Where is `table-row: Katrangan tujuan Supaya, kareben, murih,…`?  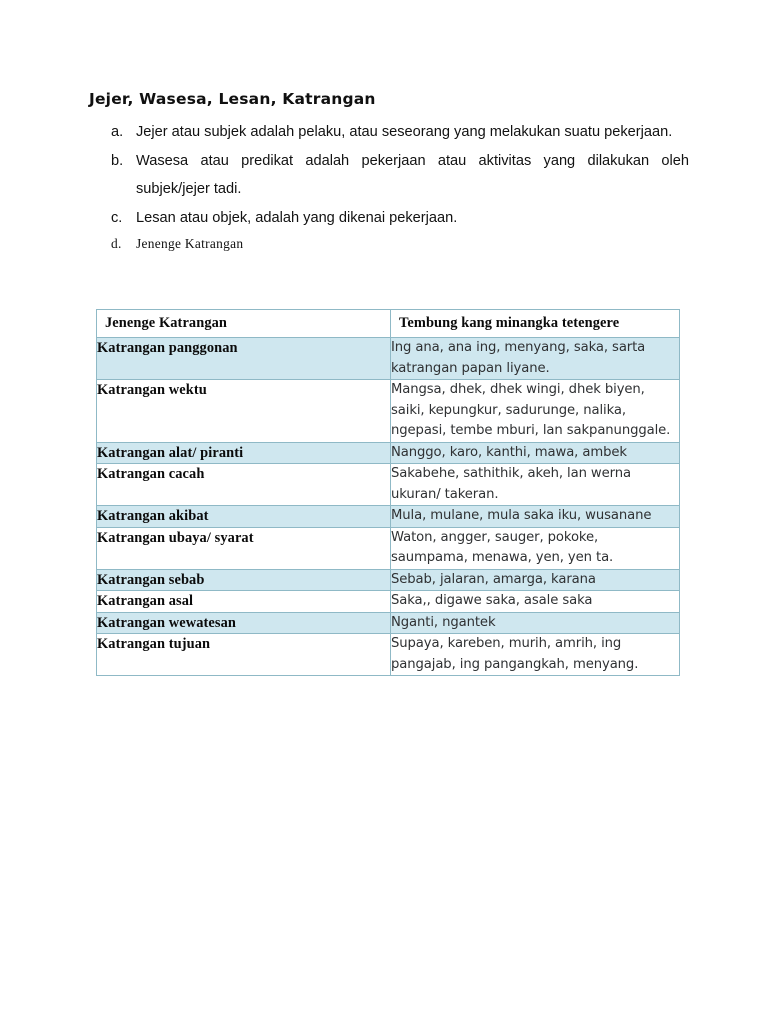
table-row: Katrangan tujuan Supaya, kareben, murih,… is located at coordinates (388, 654).